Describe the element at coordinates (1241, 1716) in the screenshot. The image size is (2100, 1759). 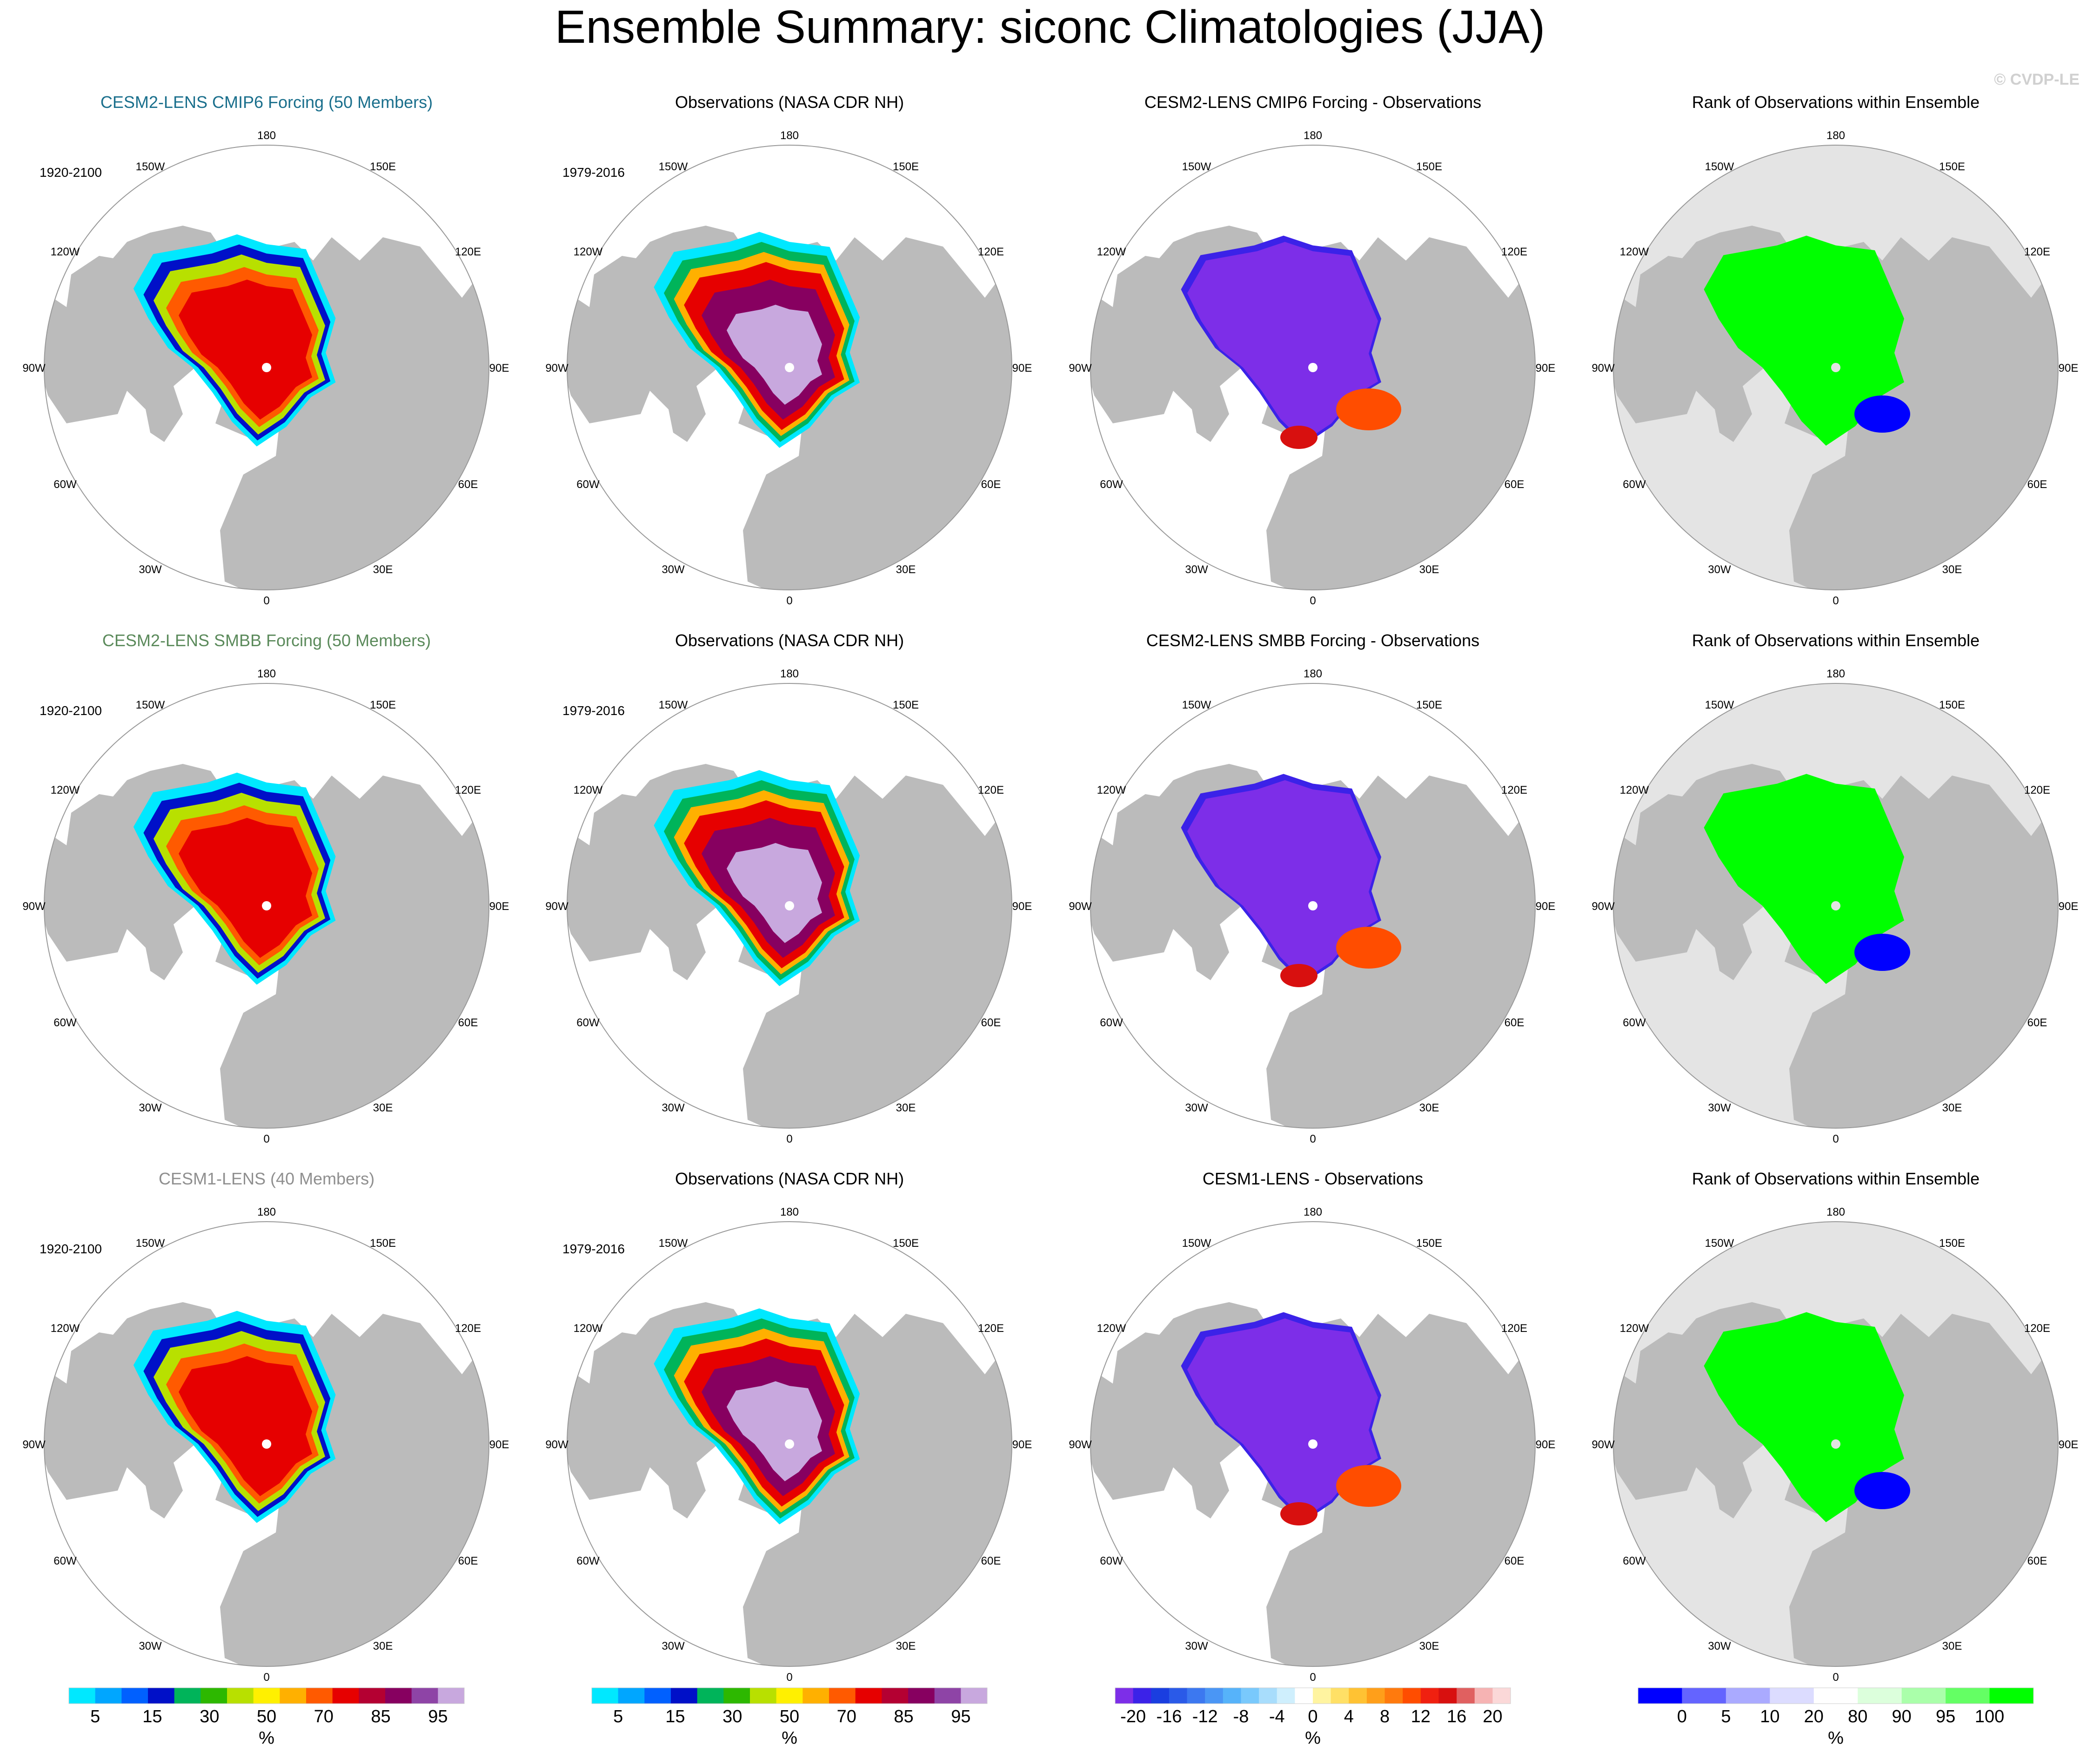
I see `colorbar-tick-label: -8` at that location.